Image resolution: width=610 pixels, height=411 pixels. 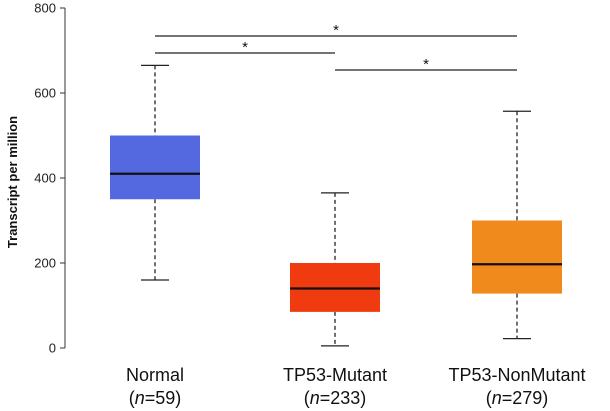 I want to click on sample-size-label: (n=59), so click(x=155, y=398).